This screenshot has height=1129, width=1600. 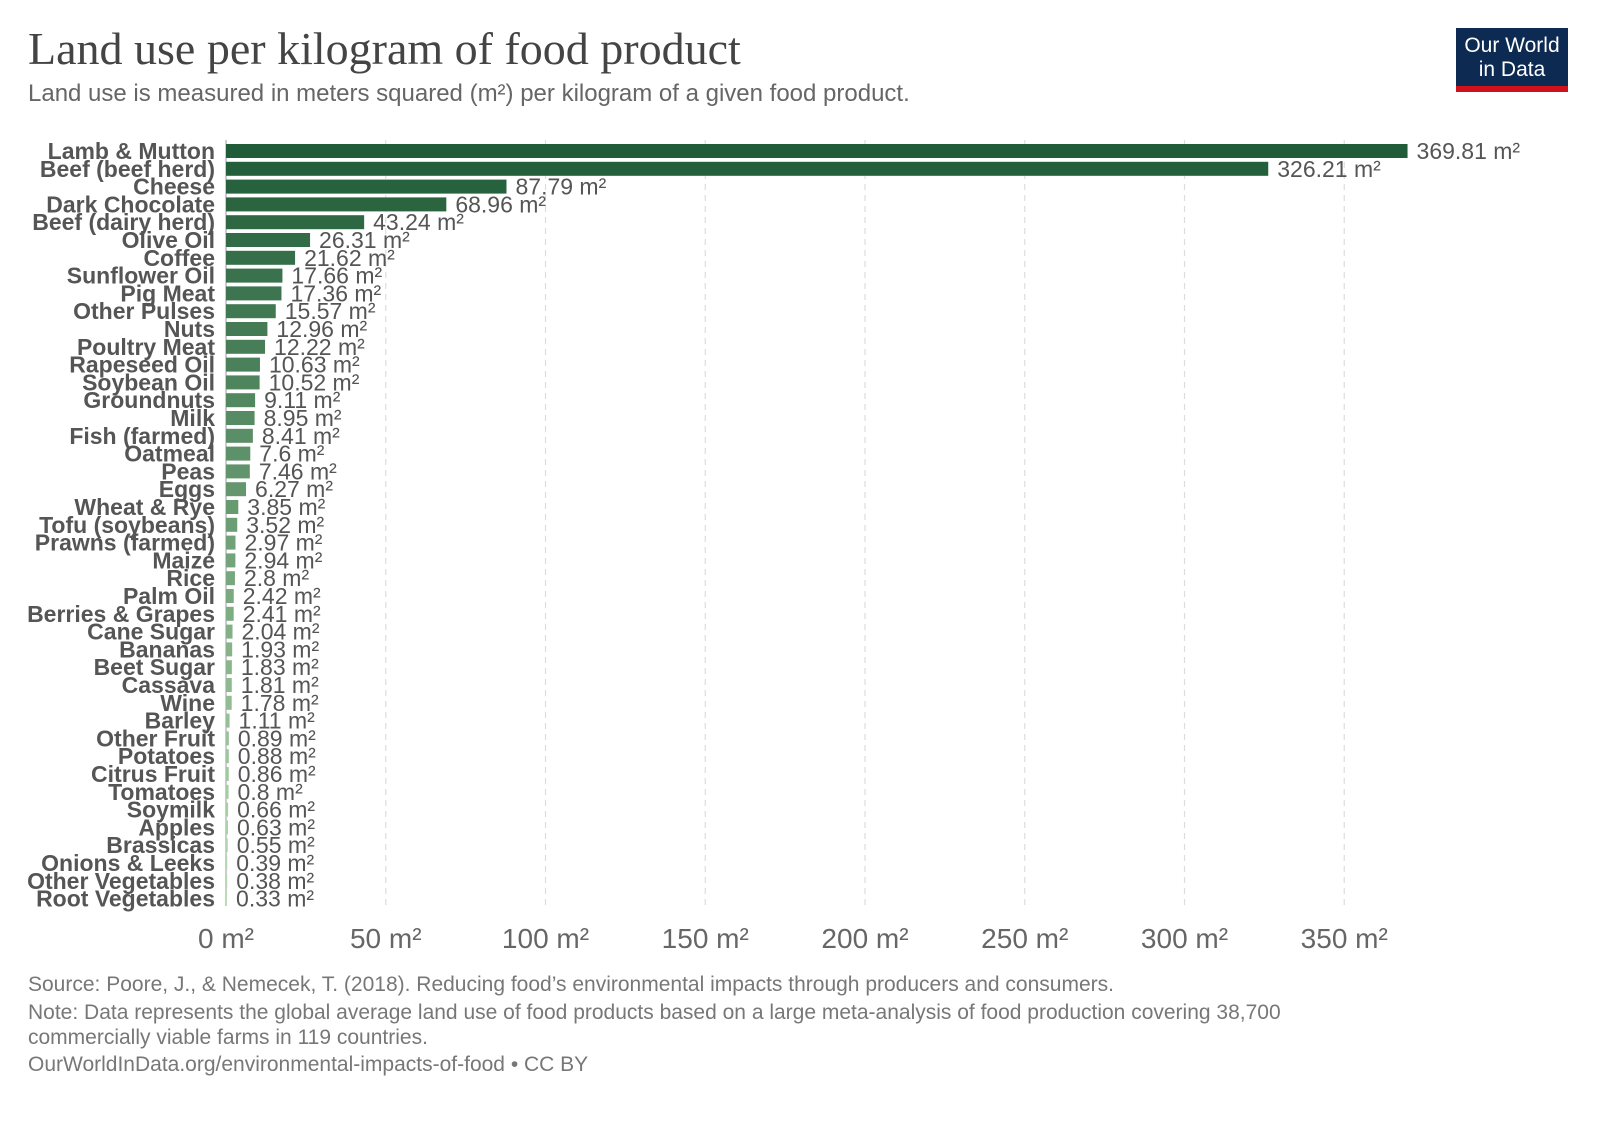 What do you see at coordinates (864, 938) in the screenshot?
I see `x-tick-label: 200 m²` at bounding box center [864, 938].